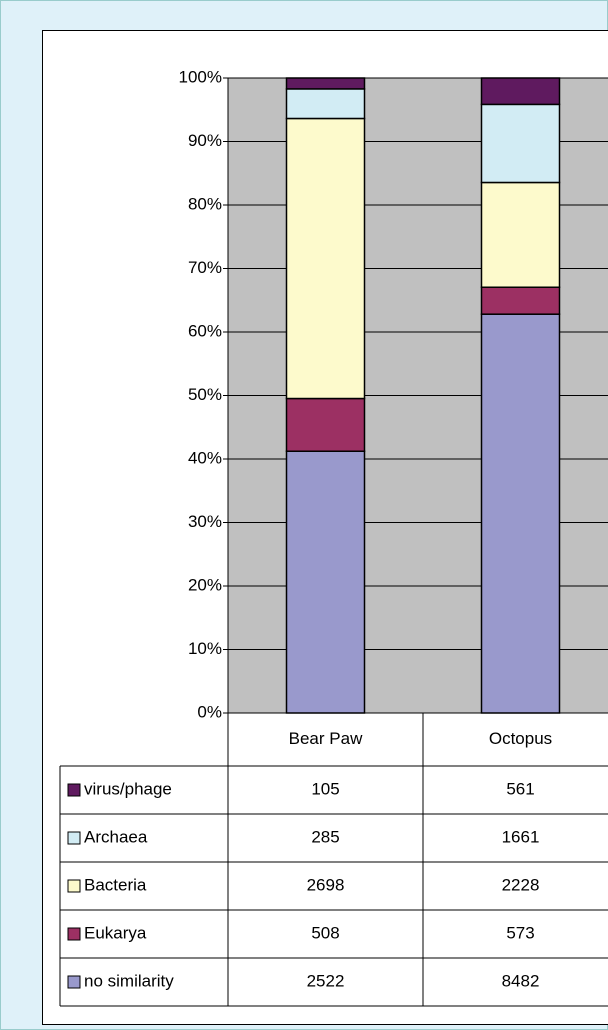 This screenshot has height=1030, width=608. I want to click on table-cell: 285, so click(325, 836).